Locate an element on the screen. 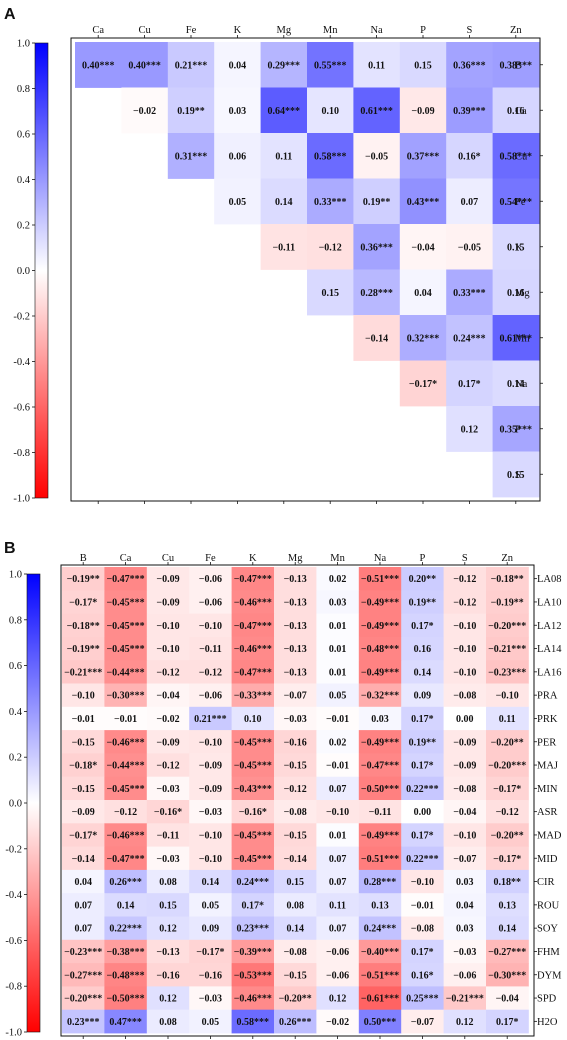  panel-a-cell-label: −0.17* is located at coordinates (423, 384).